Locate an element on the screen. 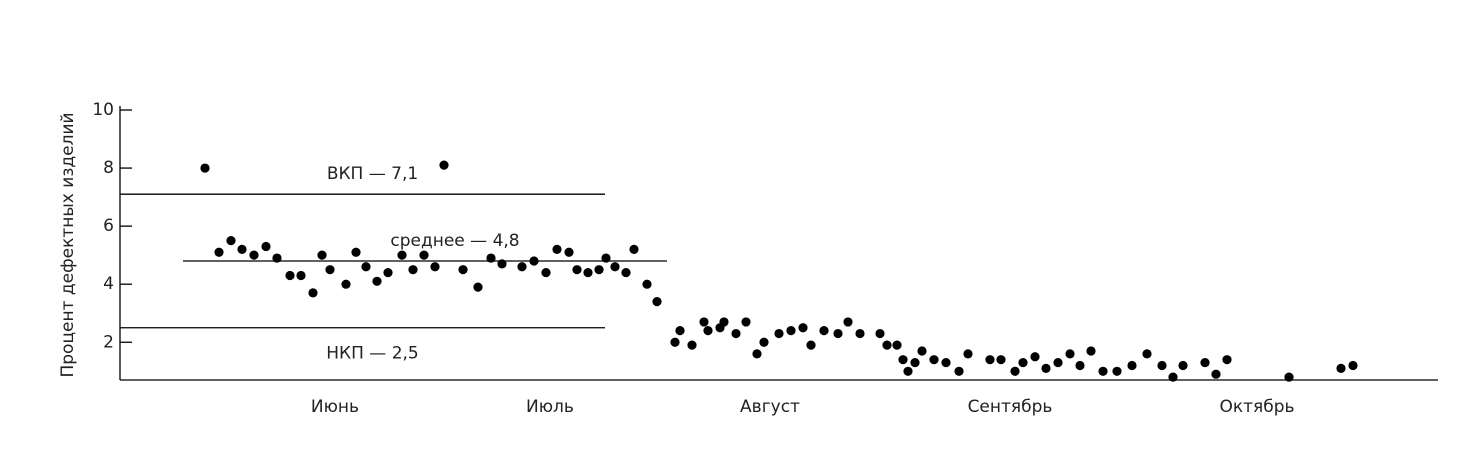  x-tick-label: Август is located at coordinates (770, 407).